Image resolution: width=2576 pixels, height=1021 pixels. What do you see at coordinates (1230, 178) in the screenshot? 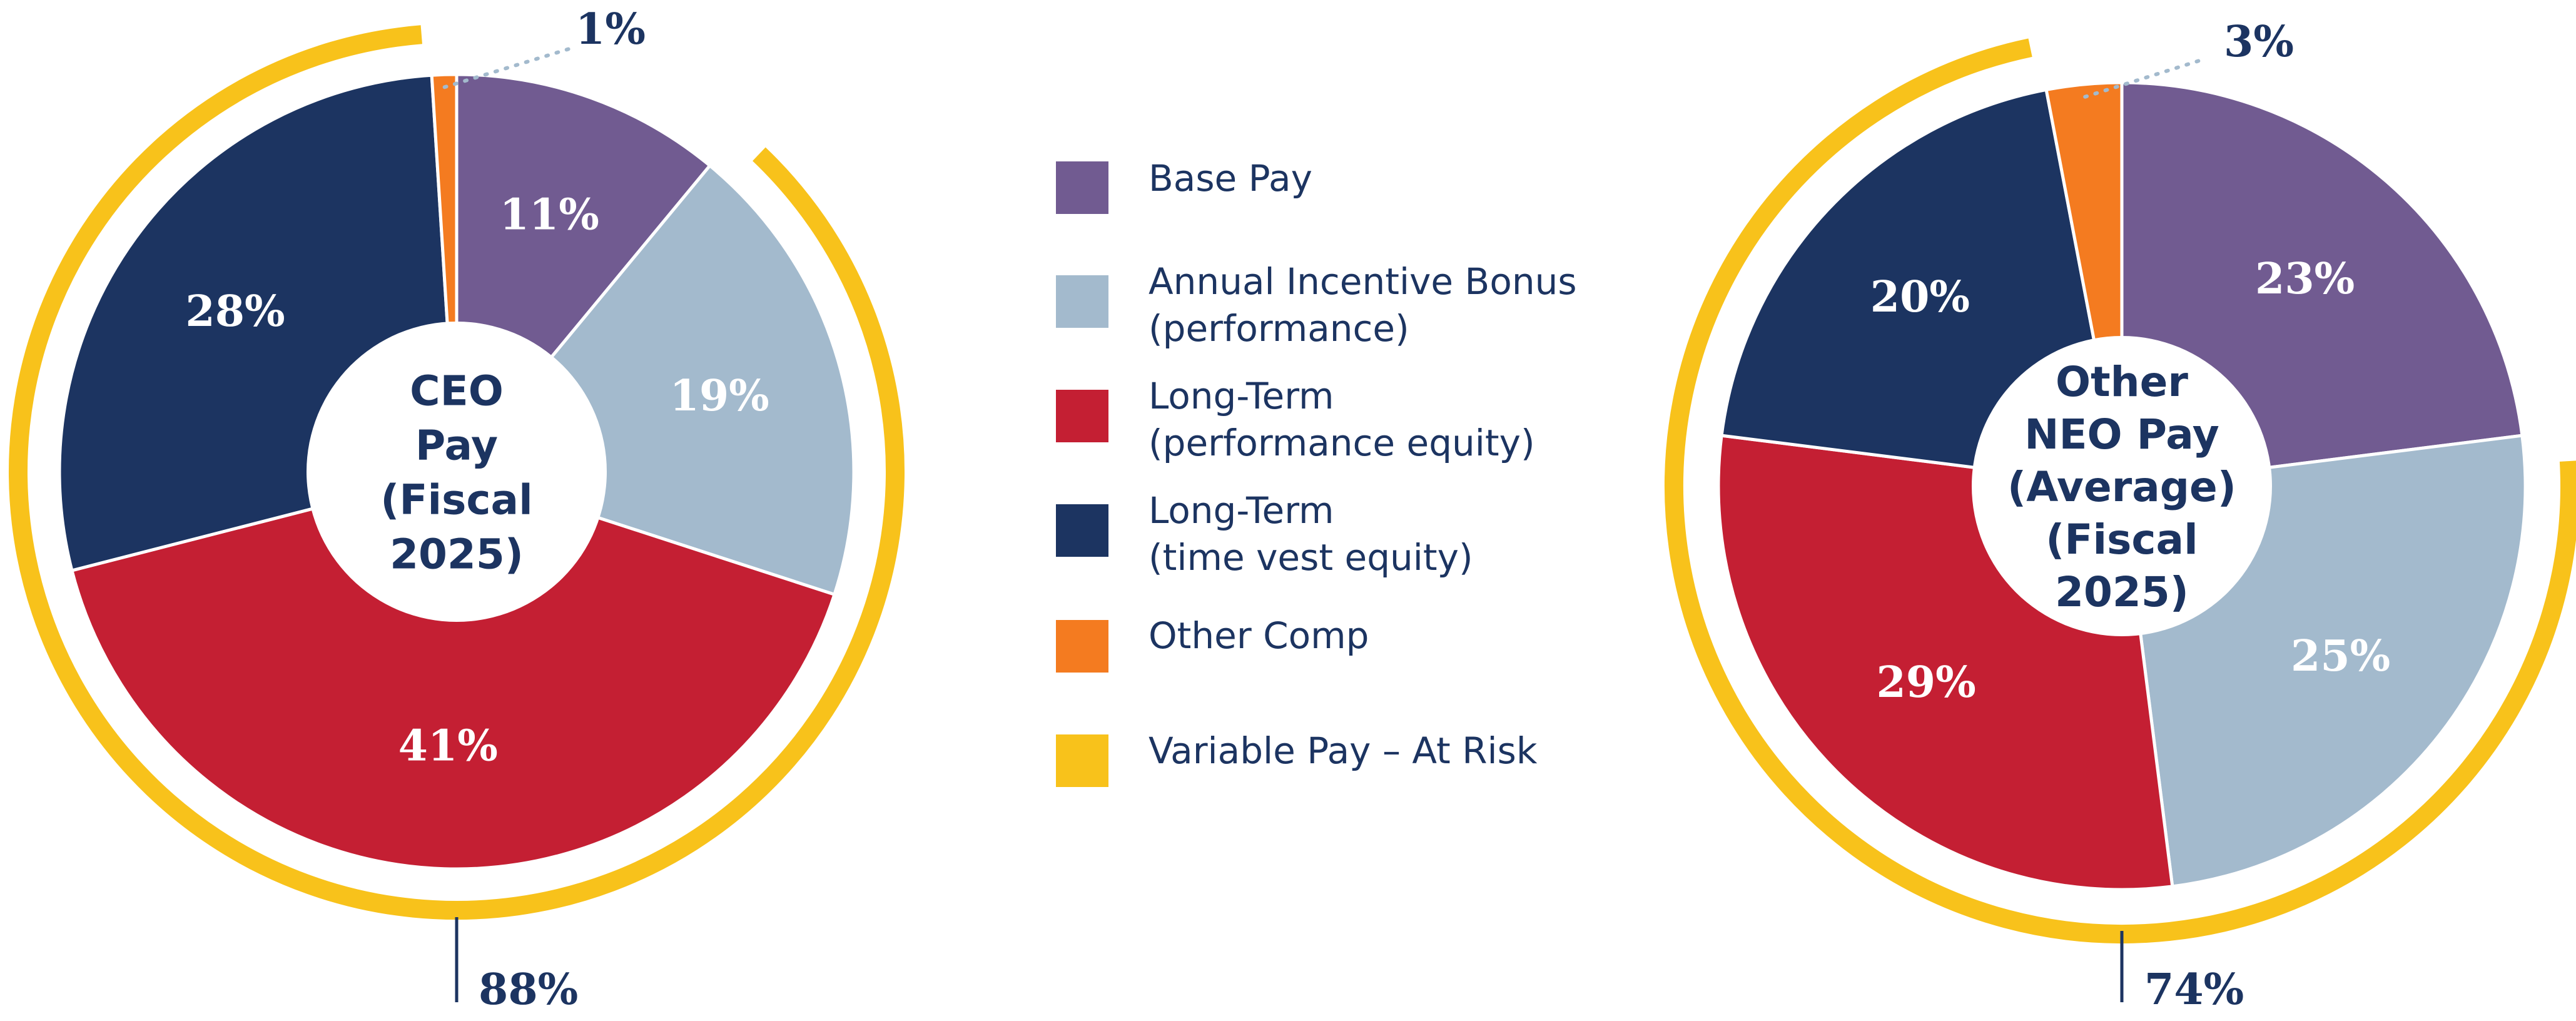
I see `legend-label-base-pay: Base Pay` at bounding box center [1230, 178].